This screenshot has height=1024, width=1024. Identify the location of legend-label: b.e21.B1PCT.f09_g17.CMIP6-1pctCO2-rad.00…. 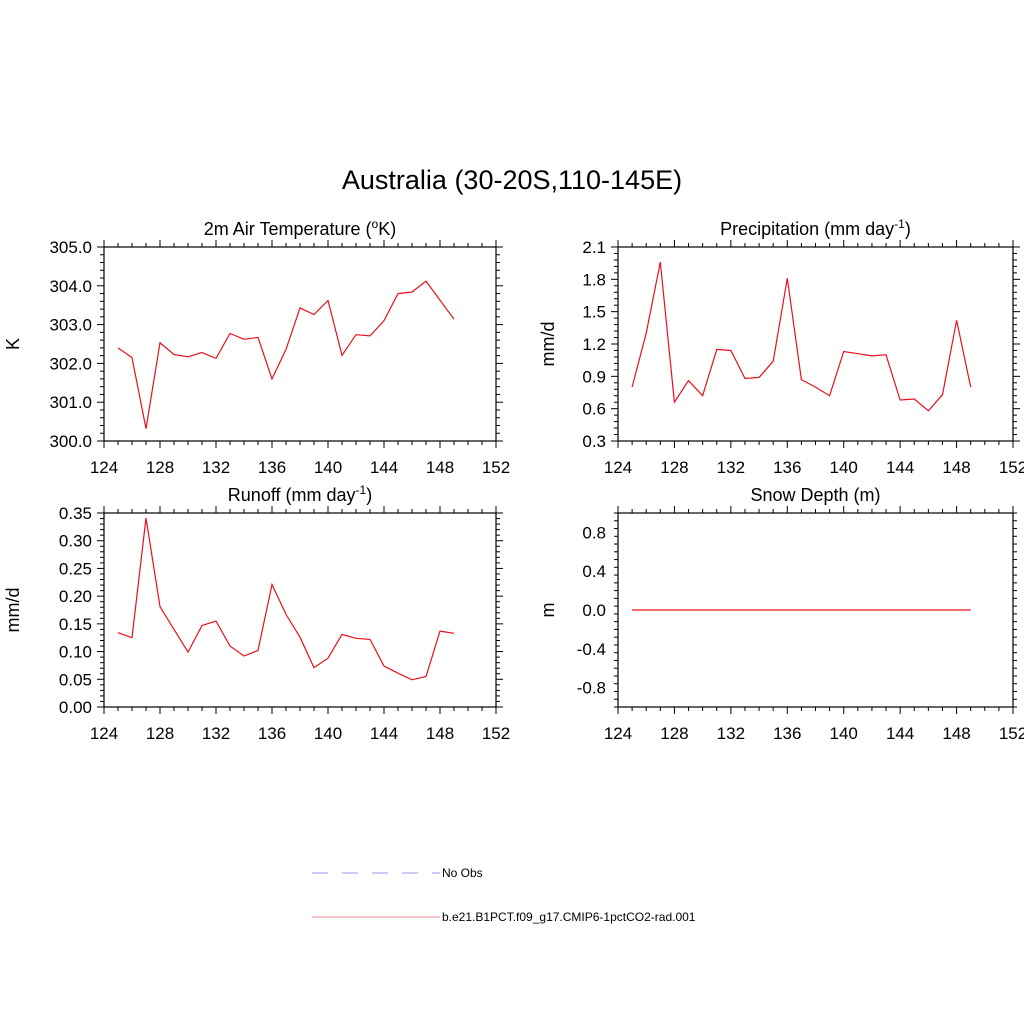
(569, 917).